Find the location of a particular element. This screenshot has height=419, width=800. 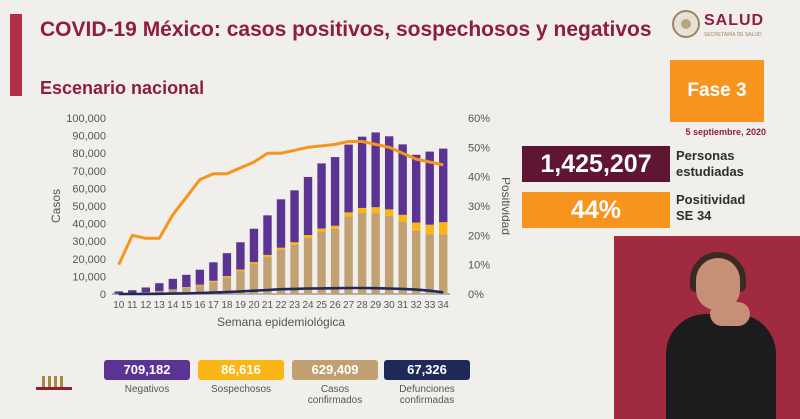

line-positividad is located at coordinates (280, 203).